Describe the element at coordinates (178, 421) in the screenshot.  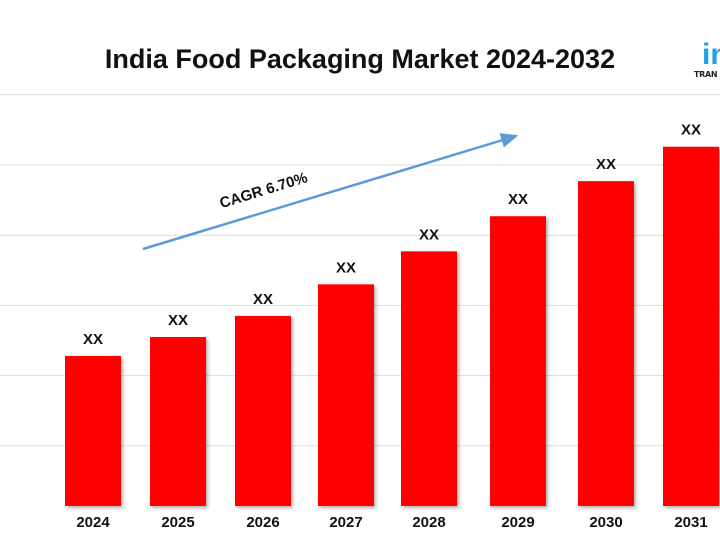
I see `bar-2025` at that location.